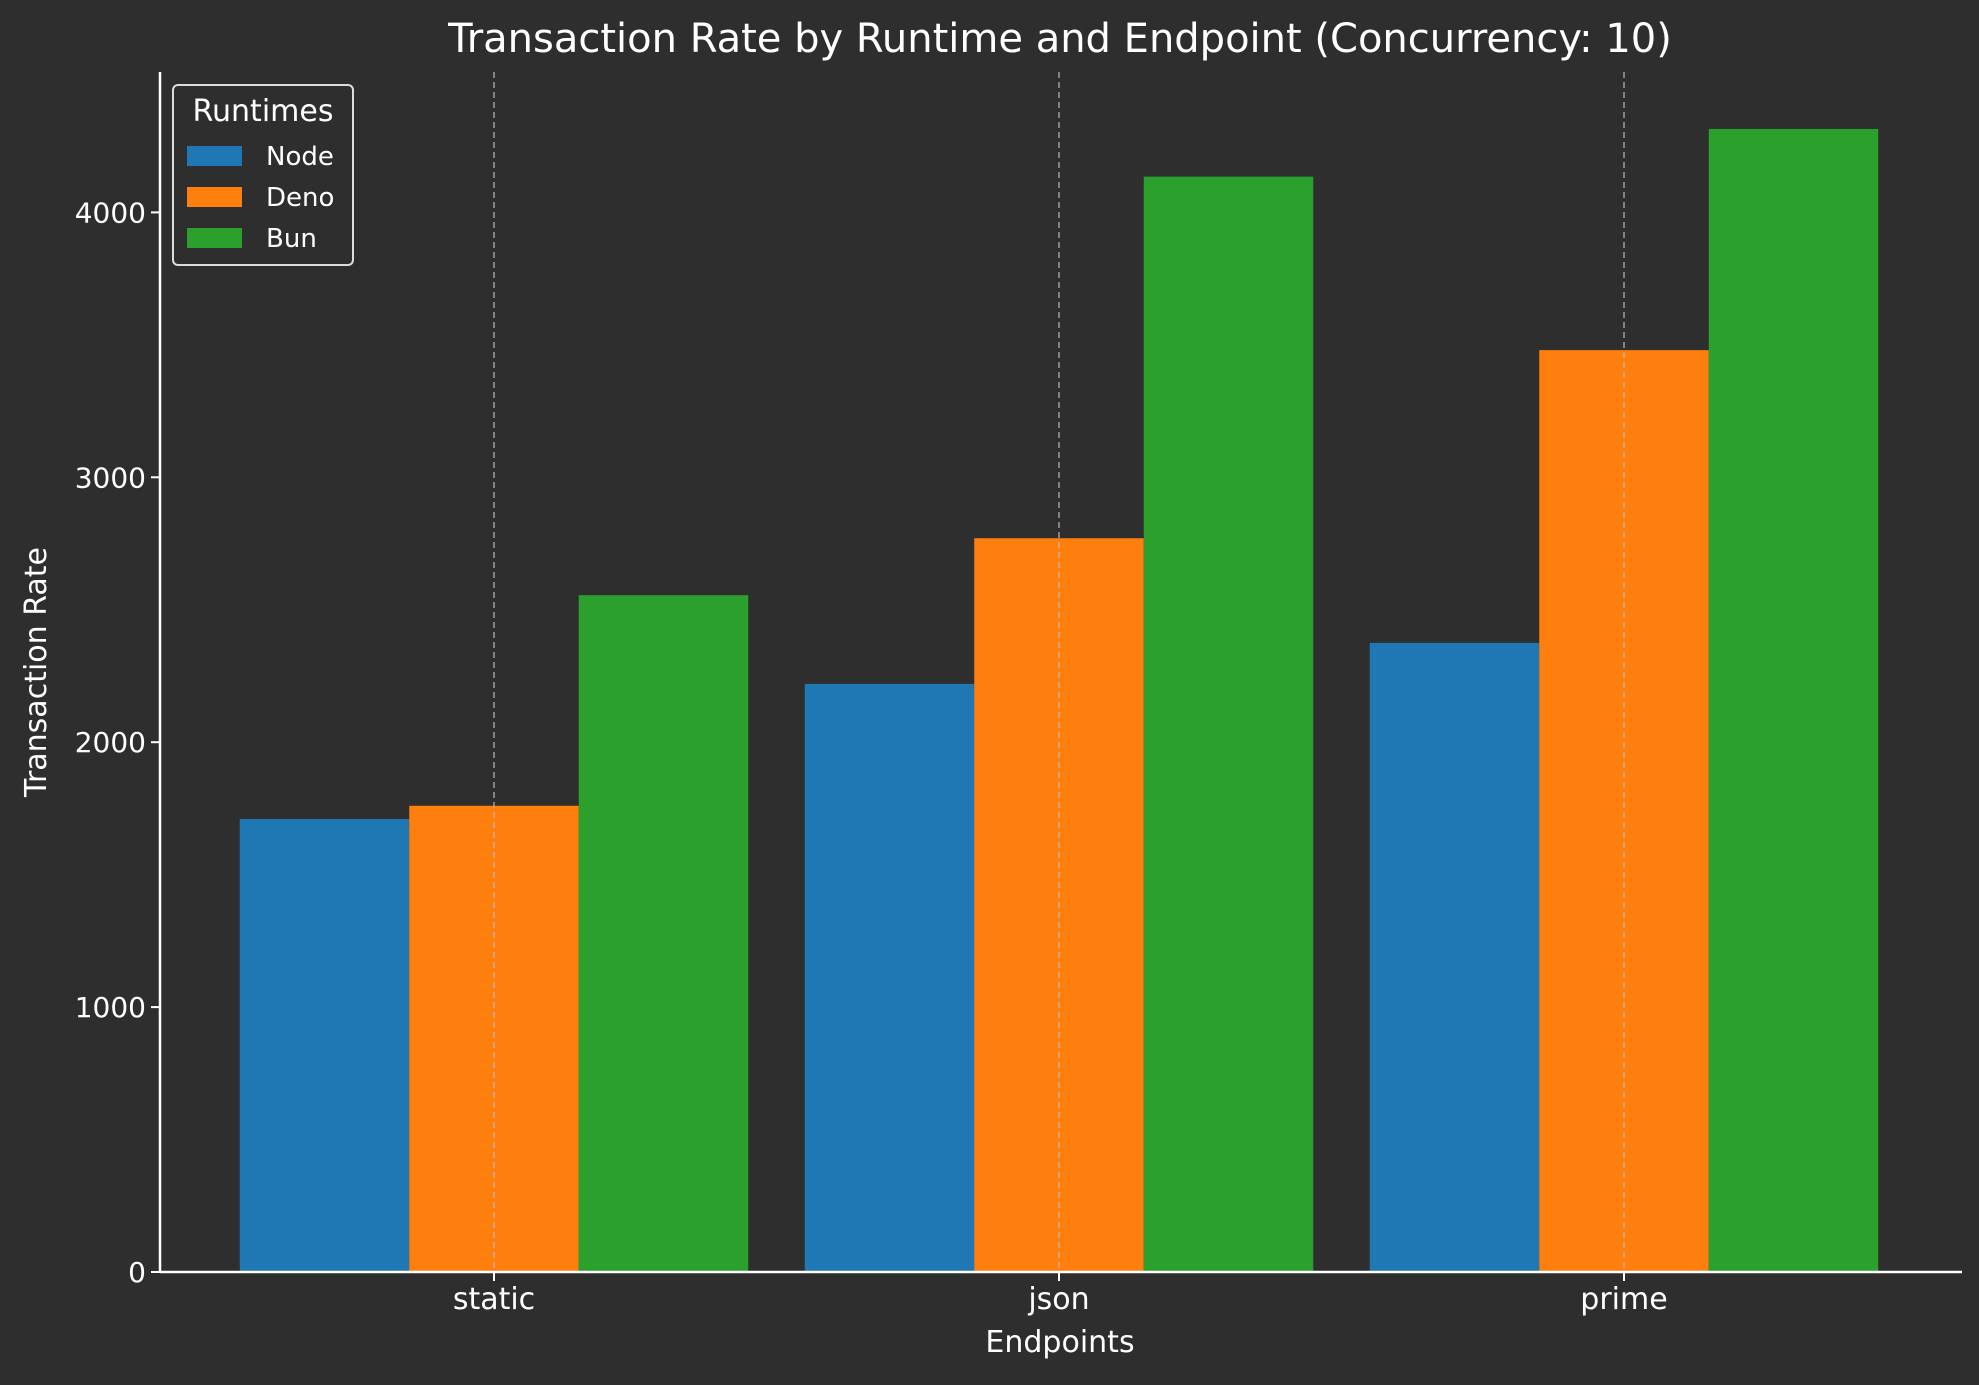  Describe the element at coordinates (36, 672) in the screenshot. I see `y-axis-label: Transaction Rate` at that location.